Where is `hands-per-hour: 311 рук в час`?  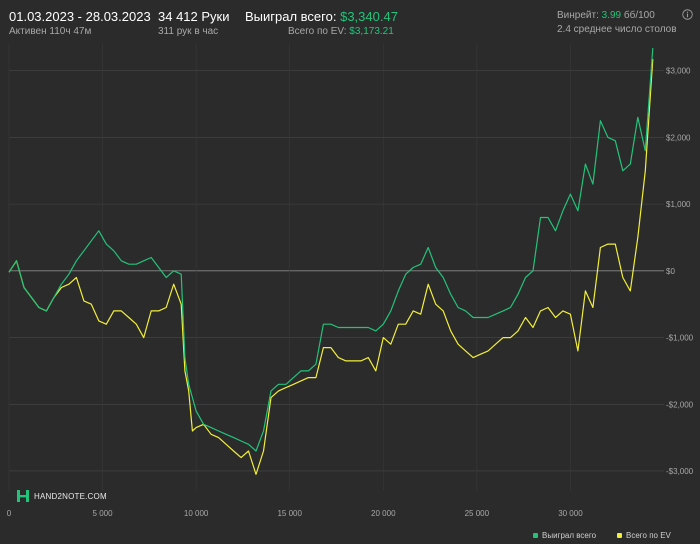 hands-per-hour: 311 рук в час is located at coordinates (188, 31).